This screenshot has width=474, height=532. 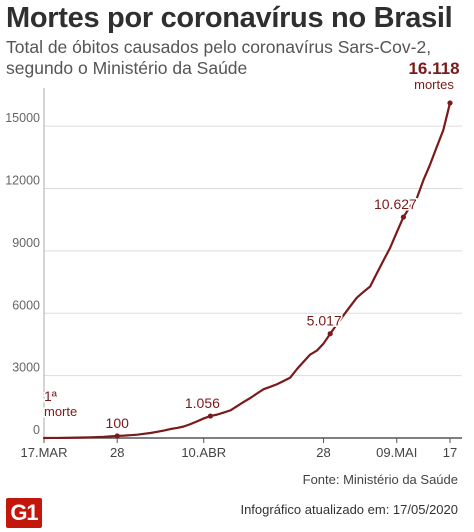 What do you see at coordinates (434, 84) in the screenshot?
I see `annotation-label: mortes` at bounding box center [434, 84].